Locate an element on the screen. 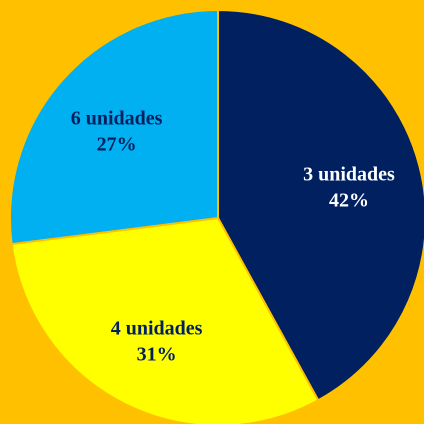 The width and height of the screenshot is (424, 424). slice-value-label: 27% is located at coordinates (117, 145).